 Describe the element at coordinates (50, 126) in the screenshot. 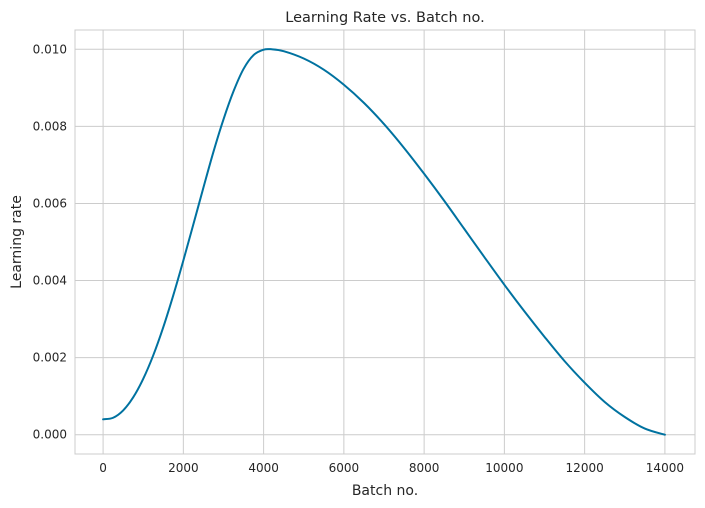

I see `y-tick-label: 0.008` at that location.